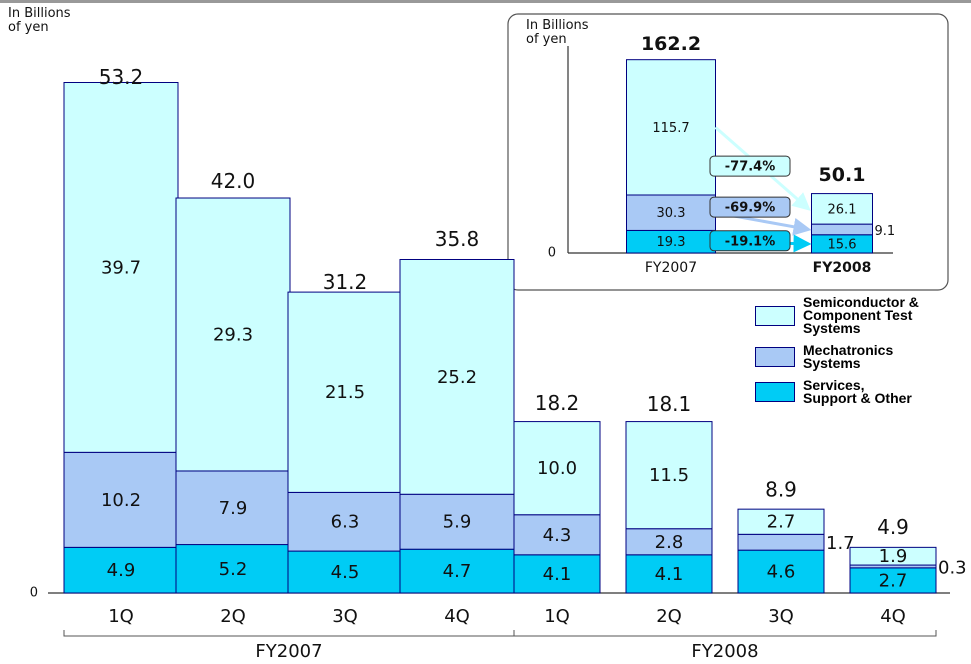 This screenshot has height=664, width=971. I want to click on segment-label: 4.5, so click(345, 572).